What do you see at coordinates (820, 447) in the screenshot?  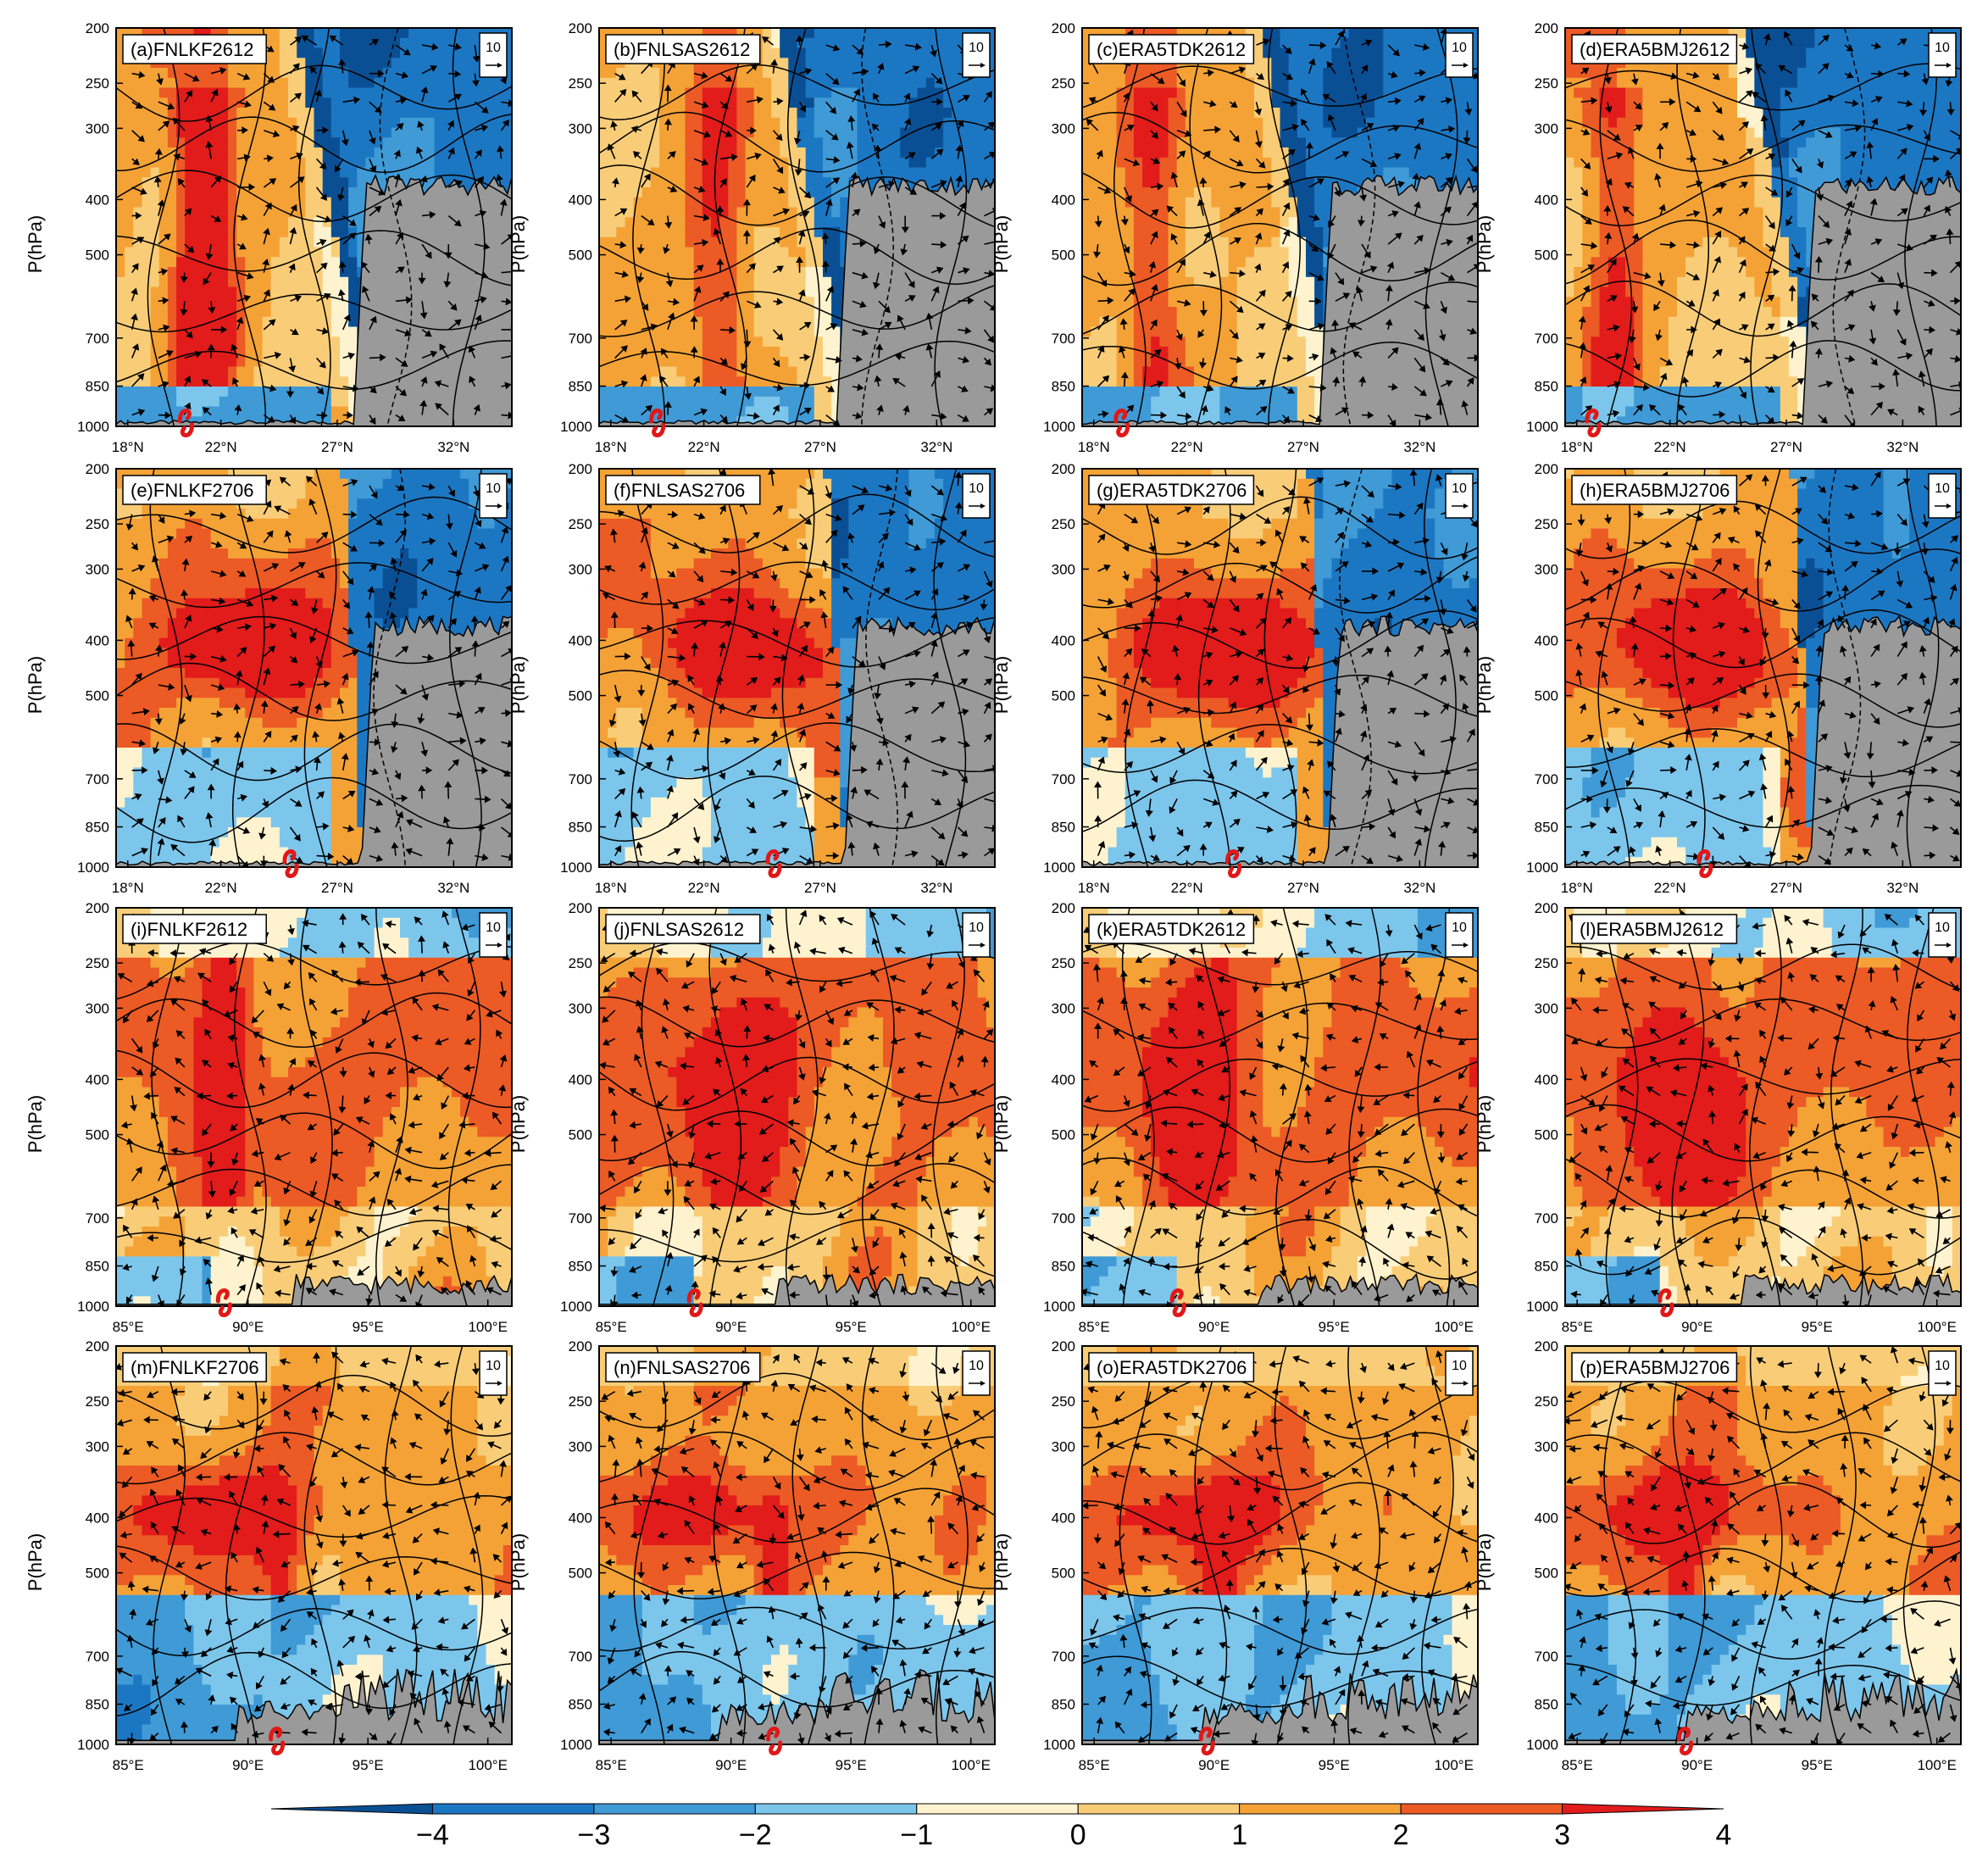 I see `x-tick-label: 27°N` at bounding box center [820, 447].